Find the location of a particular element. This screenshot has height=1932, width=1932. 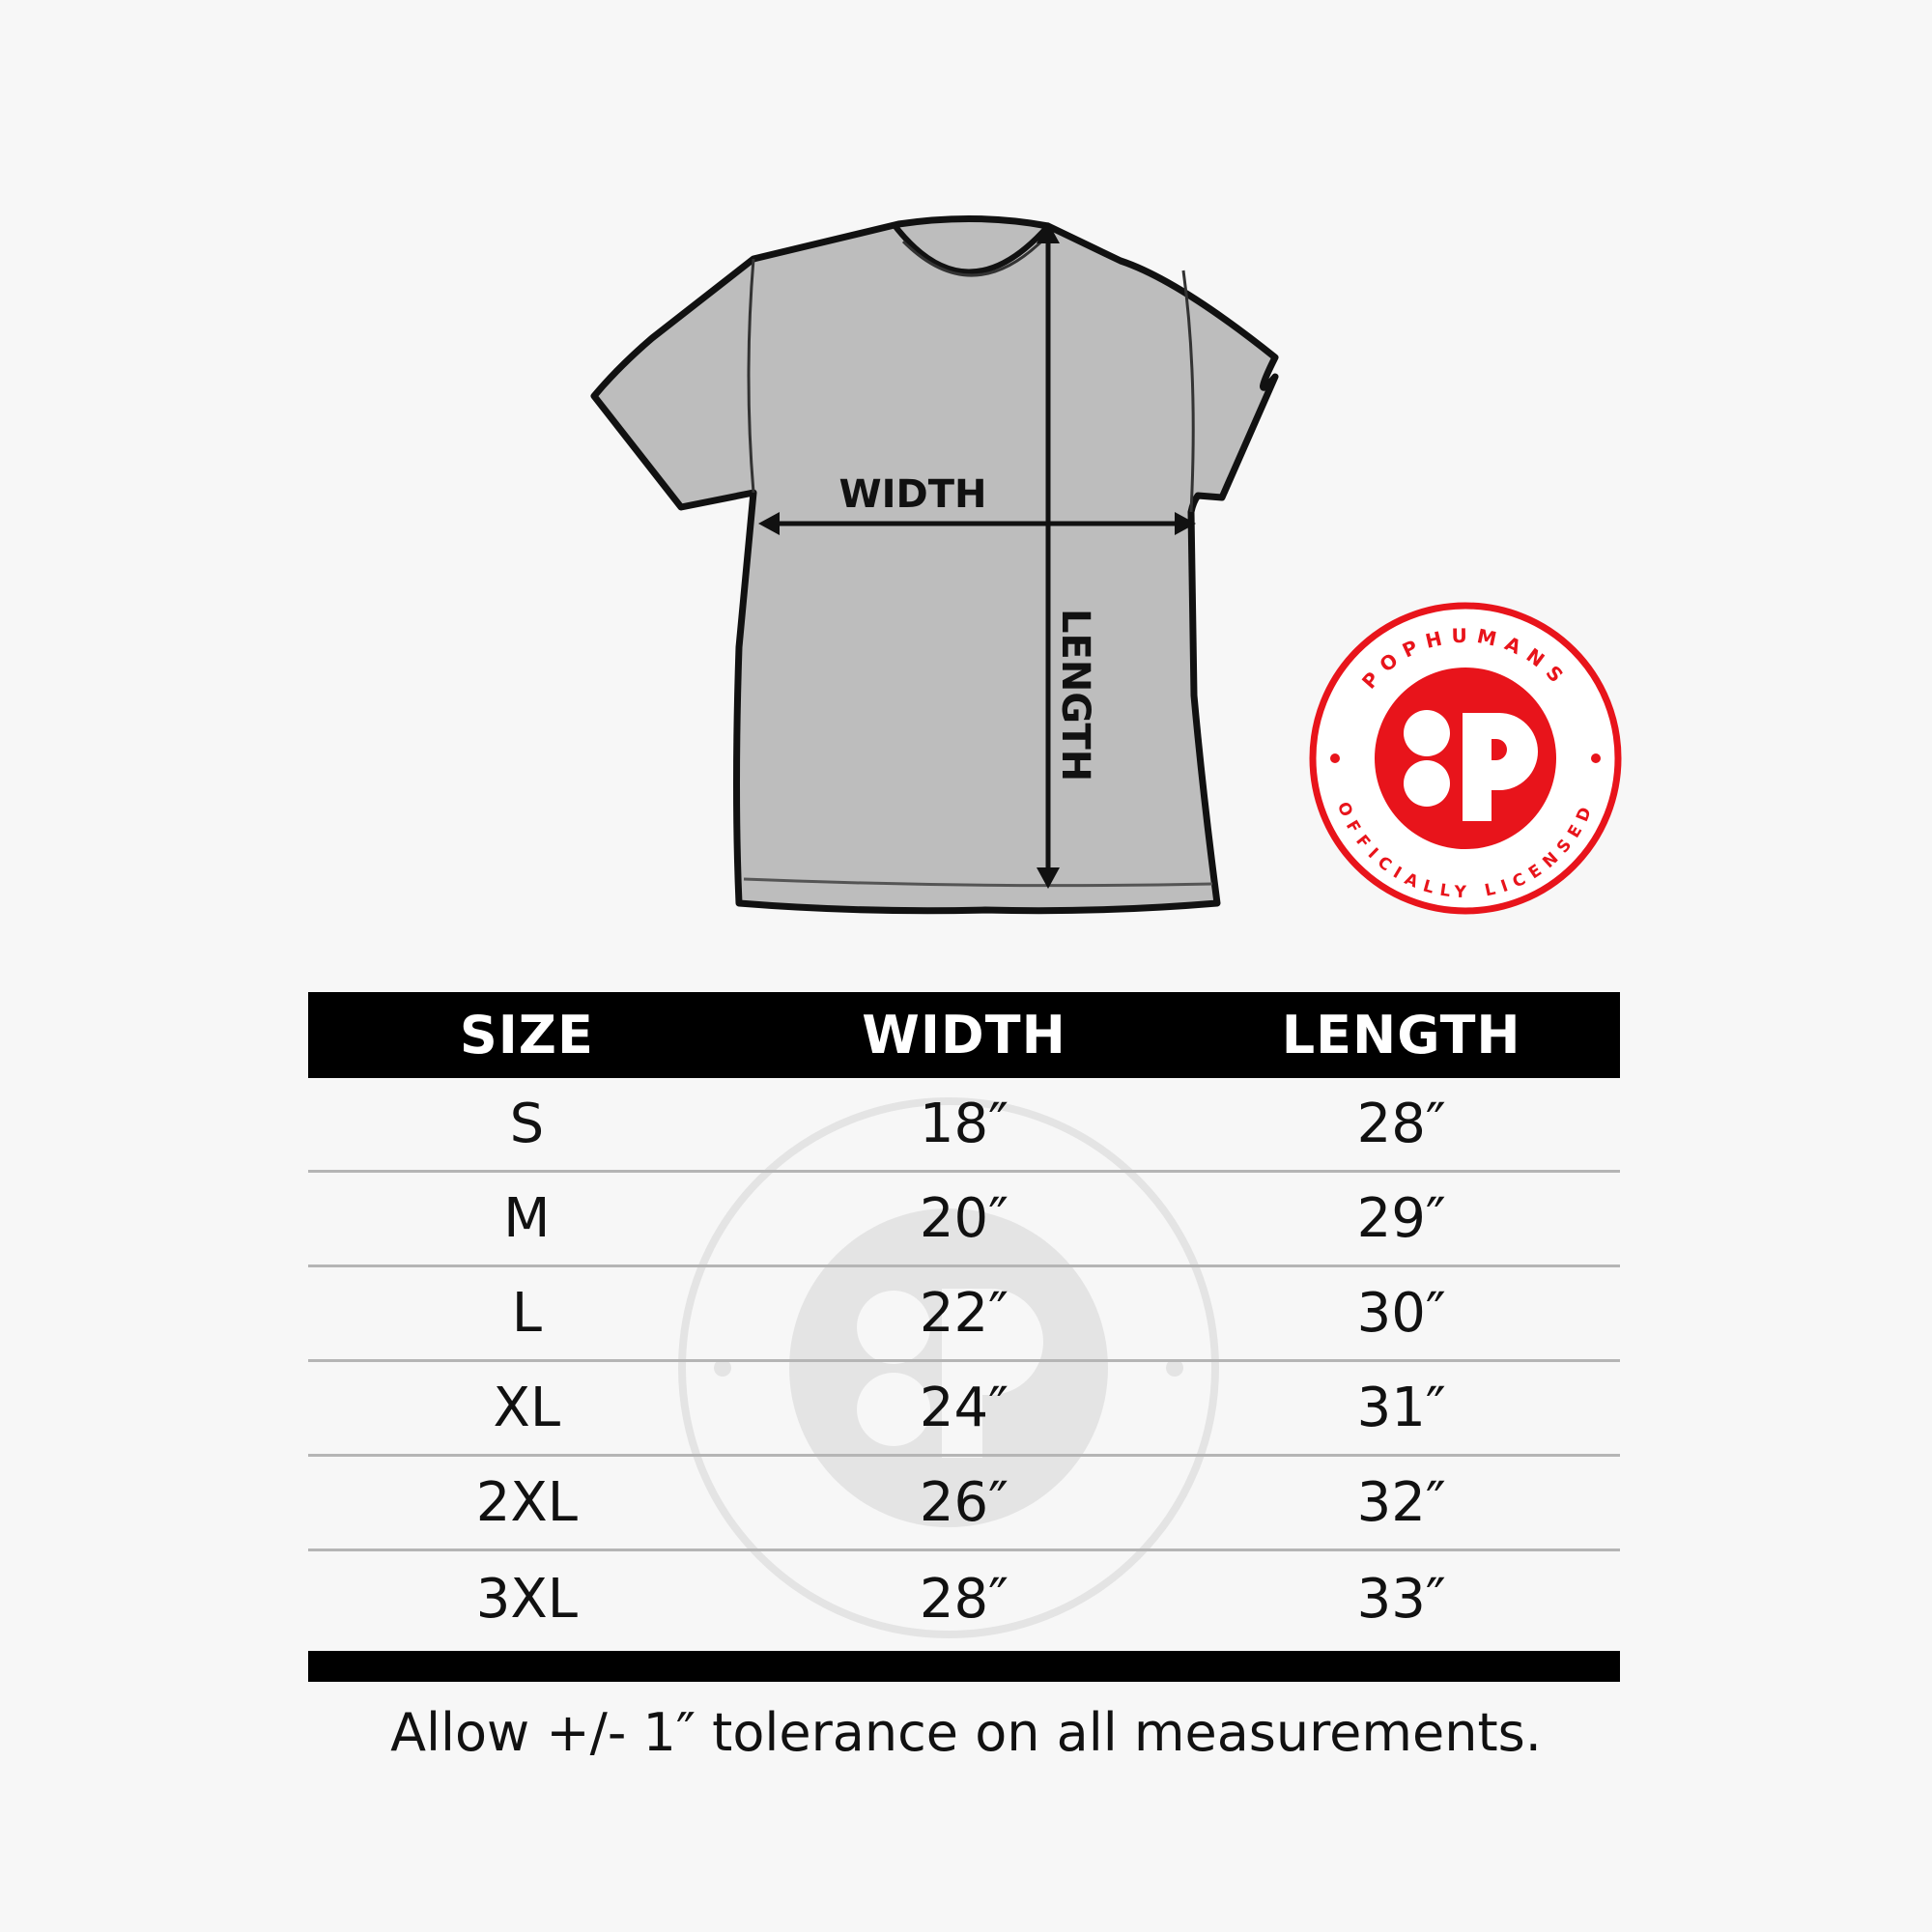

cell-width: 22″ is located at coordinates (964, 1313).